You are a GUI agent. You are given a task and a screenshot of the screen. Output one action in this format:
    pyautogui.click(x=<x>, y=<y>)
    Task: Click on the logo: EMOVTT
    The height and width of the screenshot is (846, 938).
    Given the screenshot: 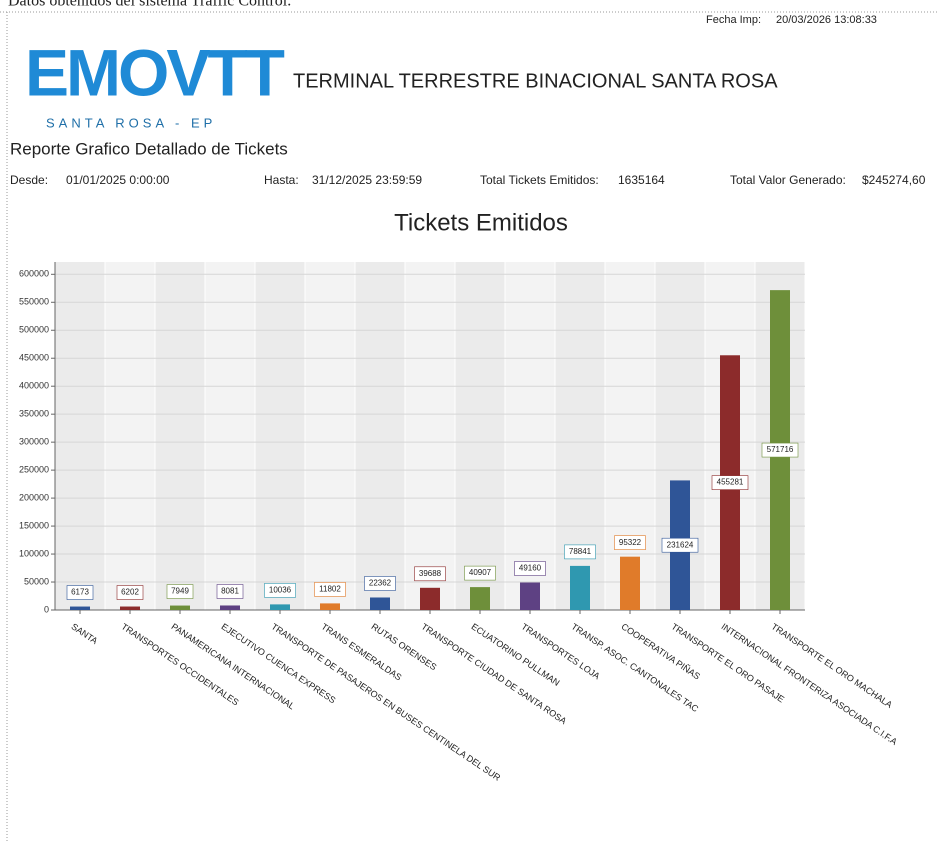 What is the action you would take?
    pyautogui.click(x=155, y=72)
    